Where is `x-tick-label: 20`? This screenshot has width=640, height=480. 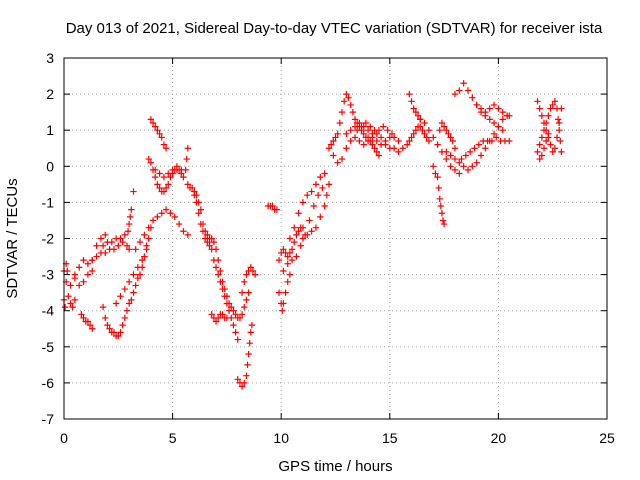 x-tick-label: 20 is located at coordinates (499, 438).